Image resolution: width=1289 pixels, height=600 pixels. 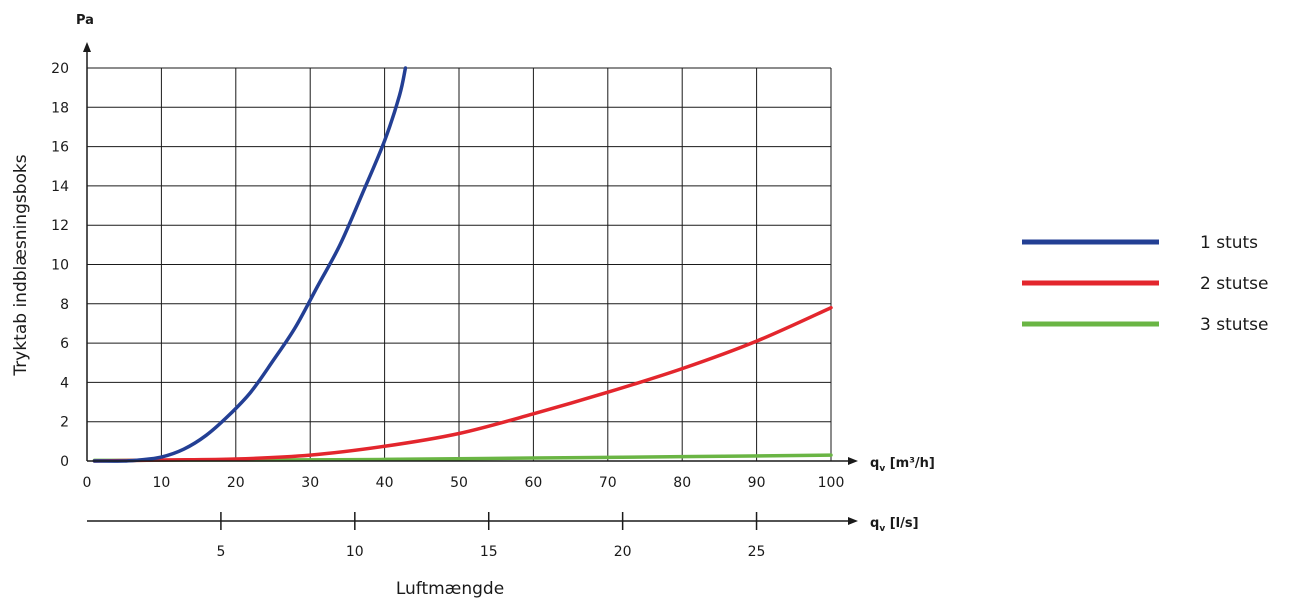 I want to click on secondary-x-tick-label: 20, so click(x=623, y=552).